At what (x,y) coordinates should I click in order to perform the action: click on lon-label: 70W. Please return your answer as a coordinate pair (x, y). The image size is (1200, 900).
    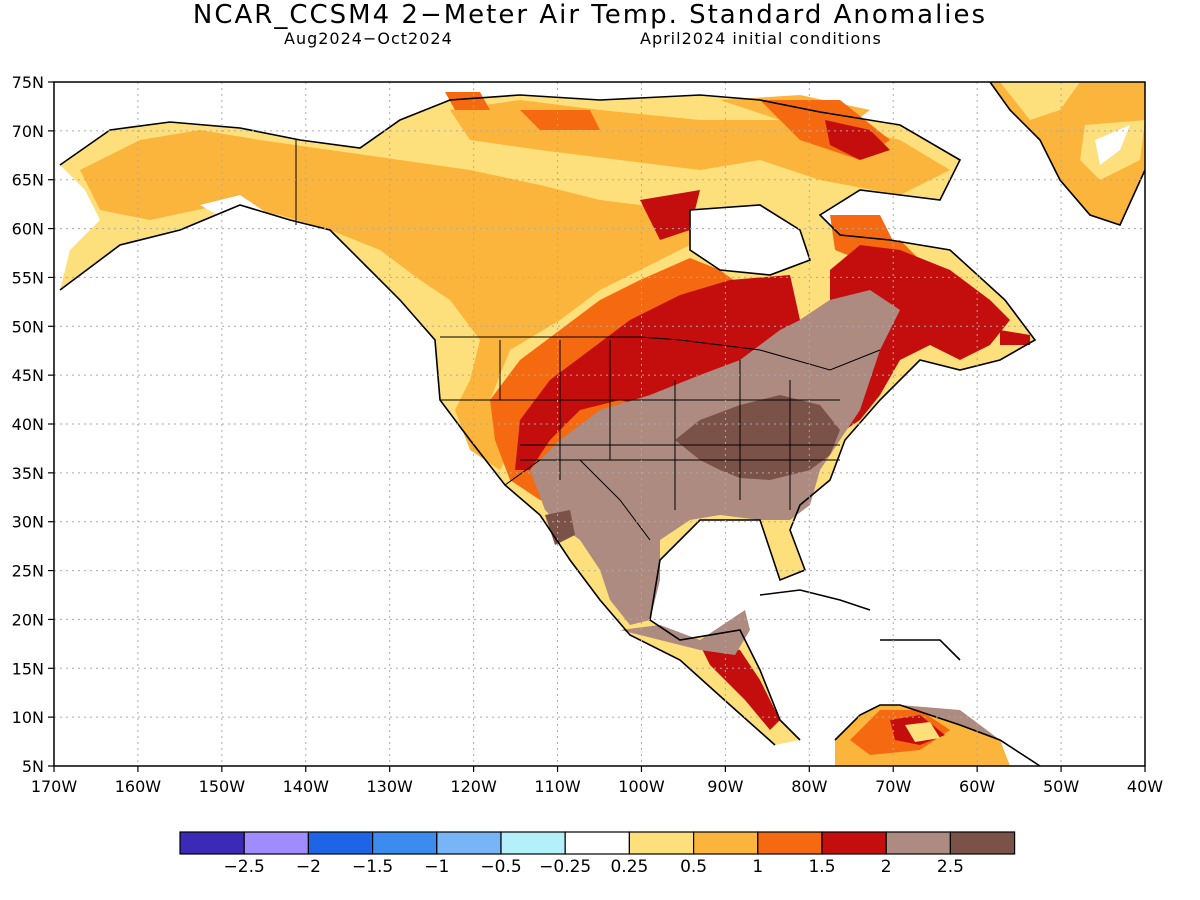
    Looking at the image, I should click on (893, 786).